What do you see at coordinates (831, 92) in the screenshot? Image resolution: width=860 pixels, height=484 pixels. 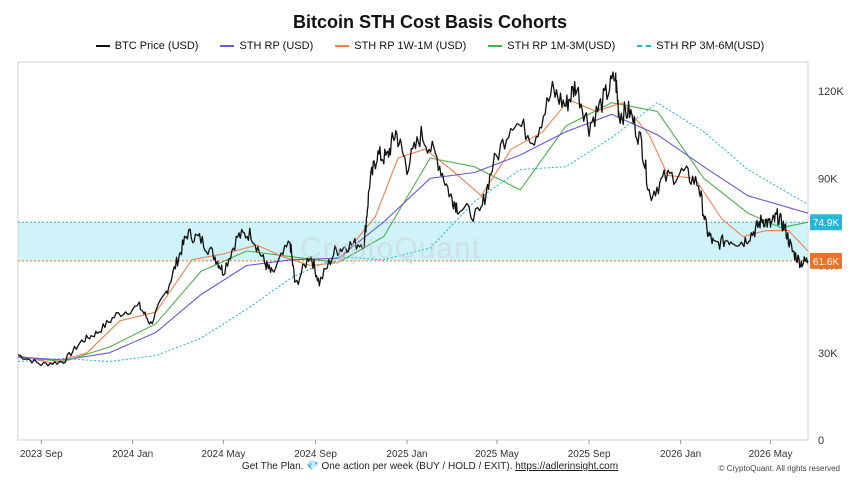 I see `y-tick-label: 120K` at bounding box center [831, 92].